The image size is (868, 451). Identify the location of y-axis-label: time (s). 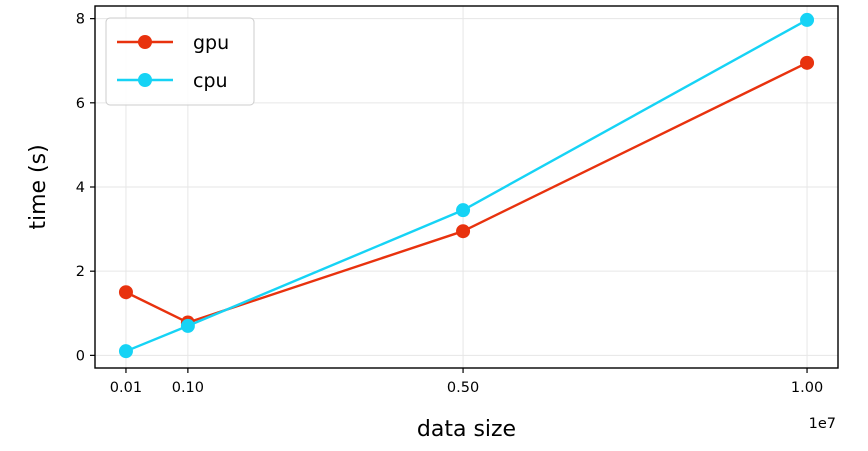
(38, 186).